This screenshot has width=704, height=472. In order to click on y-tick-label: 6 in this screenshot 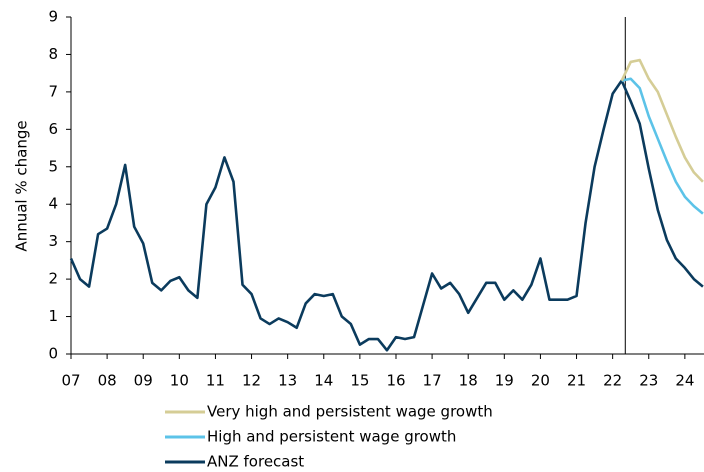, I will do `click(53, 129)`.